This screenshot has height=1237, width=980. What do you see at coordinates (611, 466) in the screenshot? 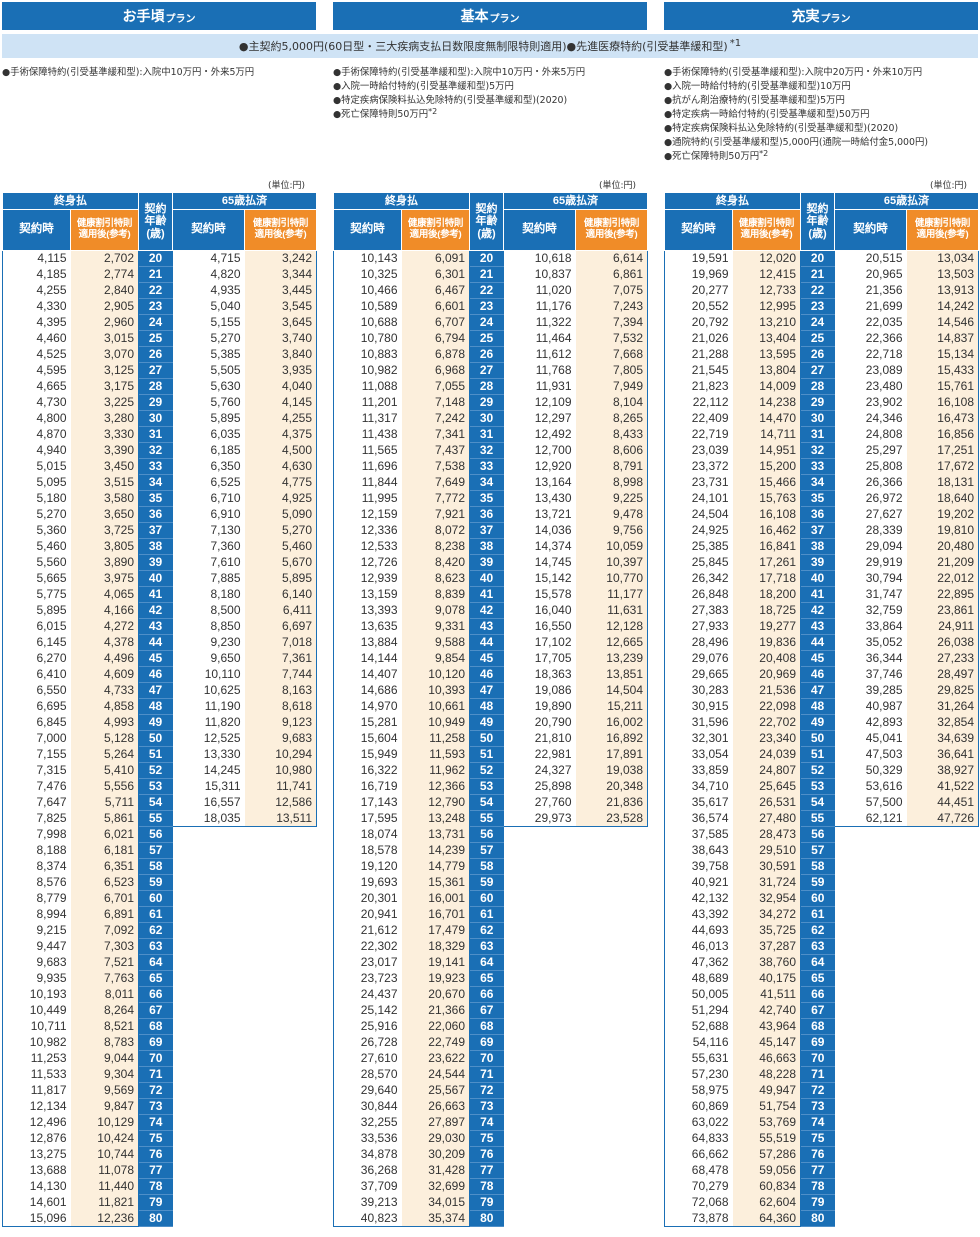
I see `paid65-discount-premium: 8,791` at bounding box center [611, 466].